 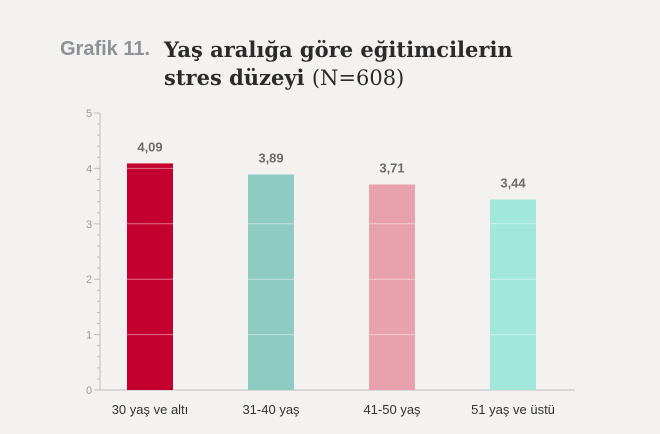 I want to click on chart-number: Grafik 11., so click(x=105, y=49).